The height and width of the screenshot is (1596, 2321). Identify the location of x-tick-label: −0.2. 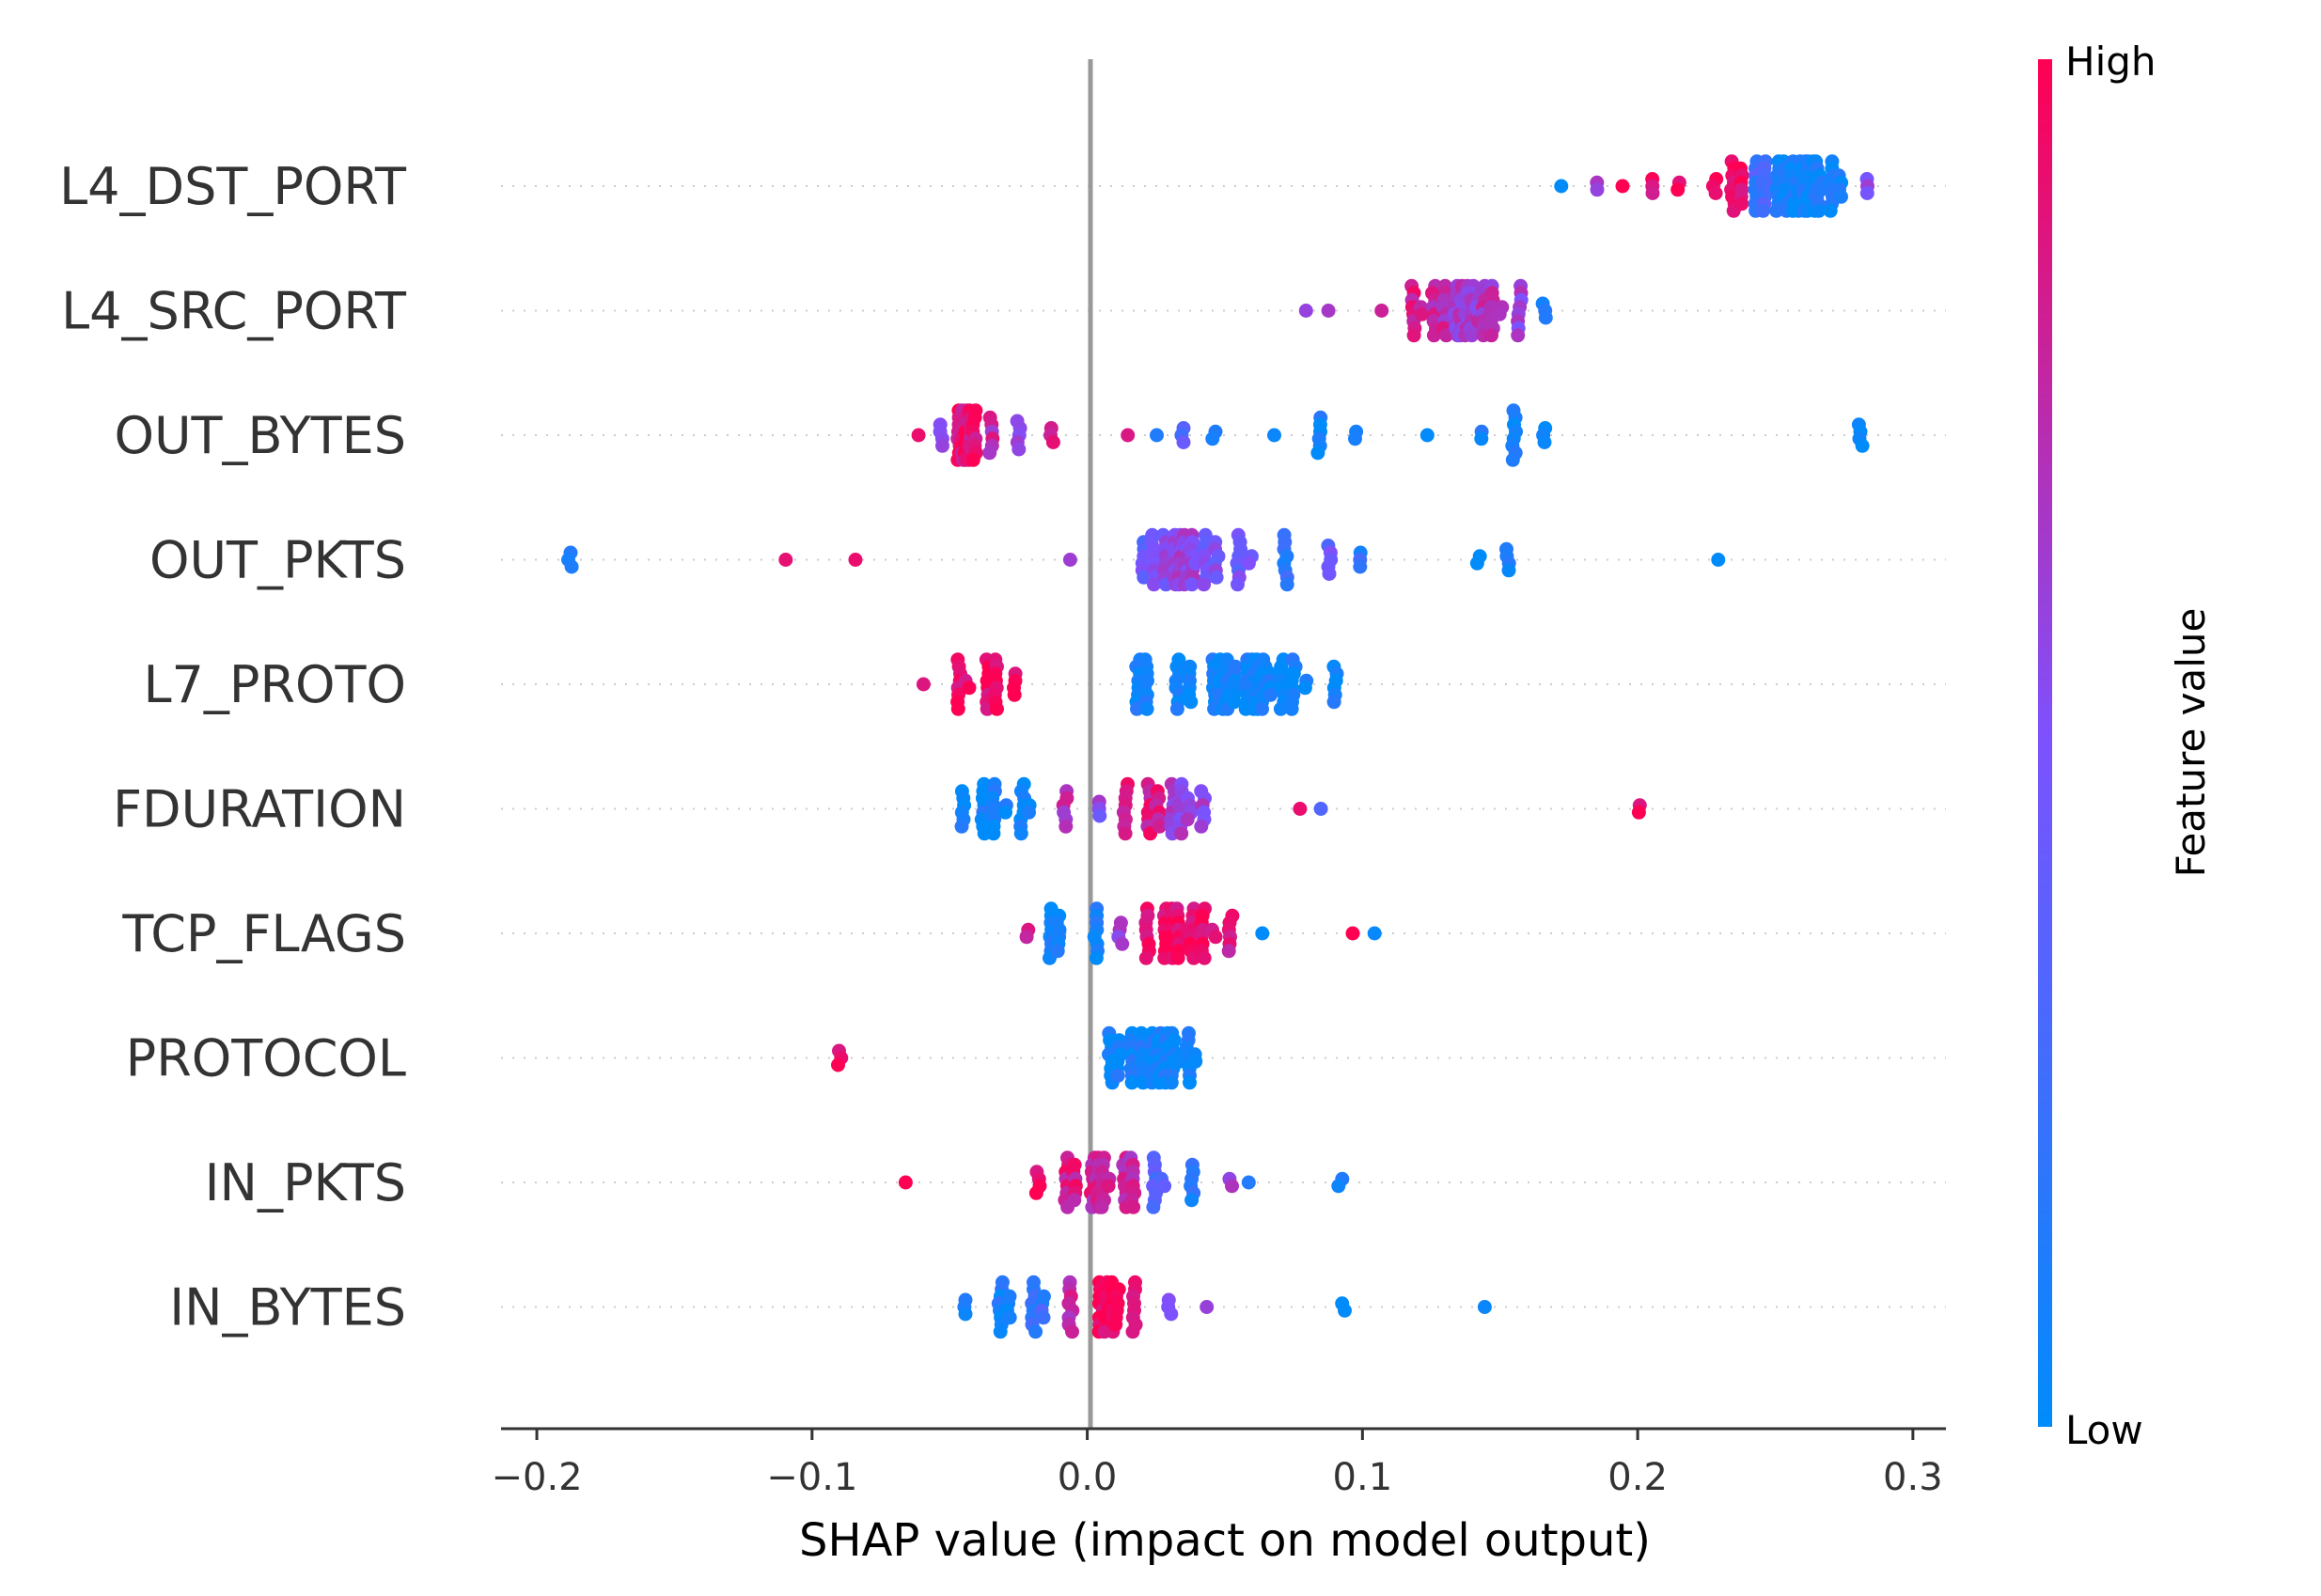
(536, 1477).